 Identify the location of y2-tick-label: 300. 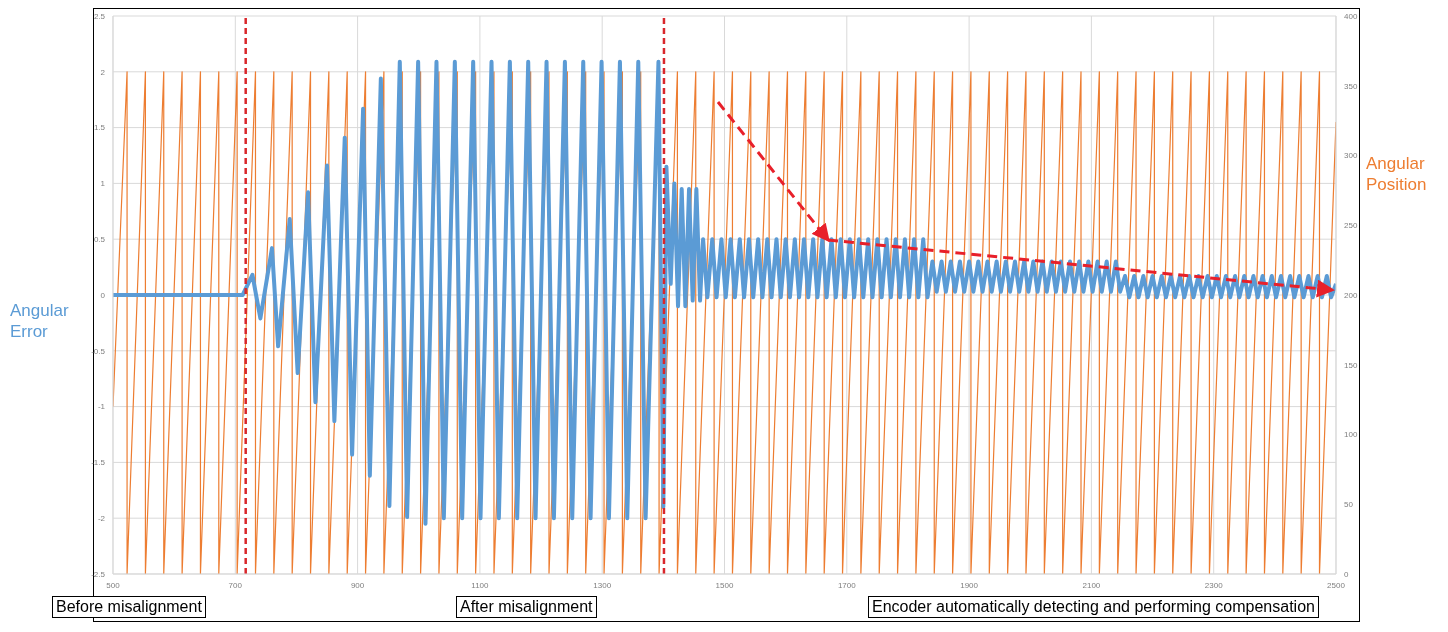
(1351, 156).